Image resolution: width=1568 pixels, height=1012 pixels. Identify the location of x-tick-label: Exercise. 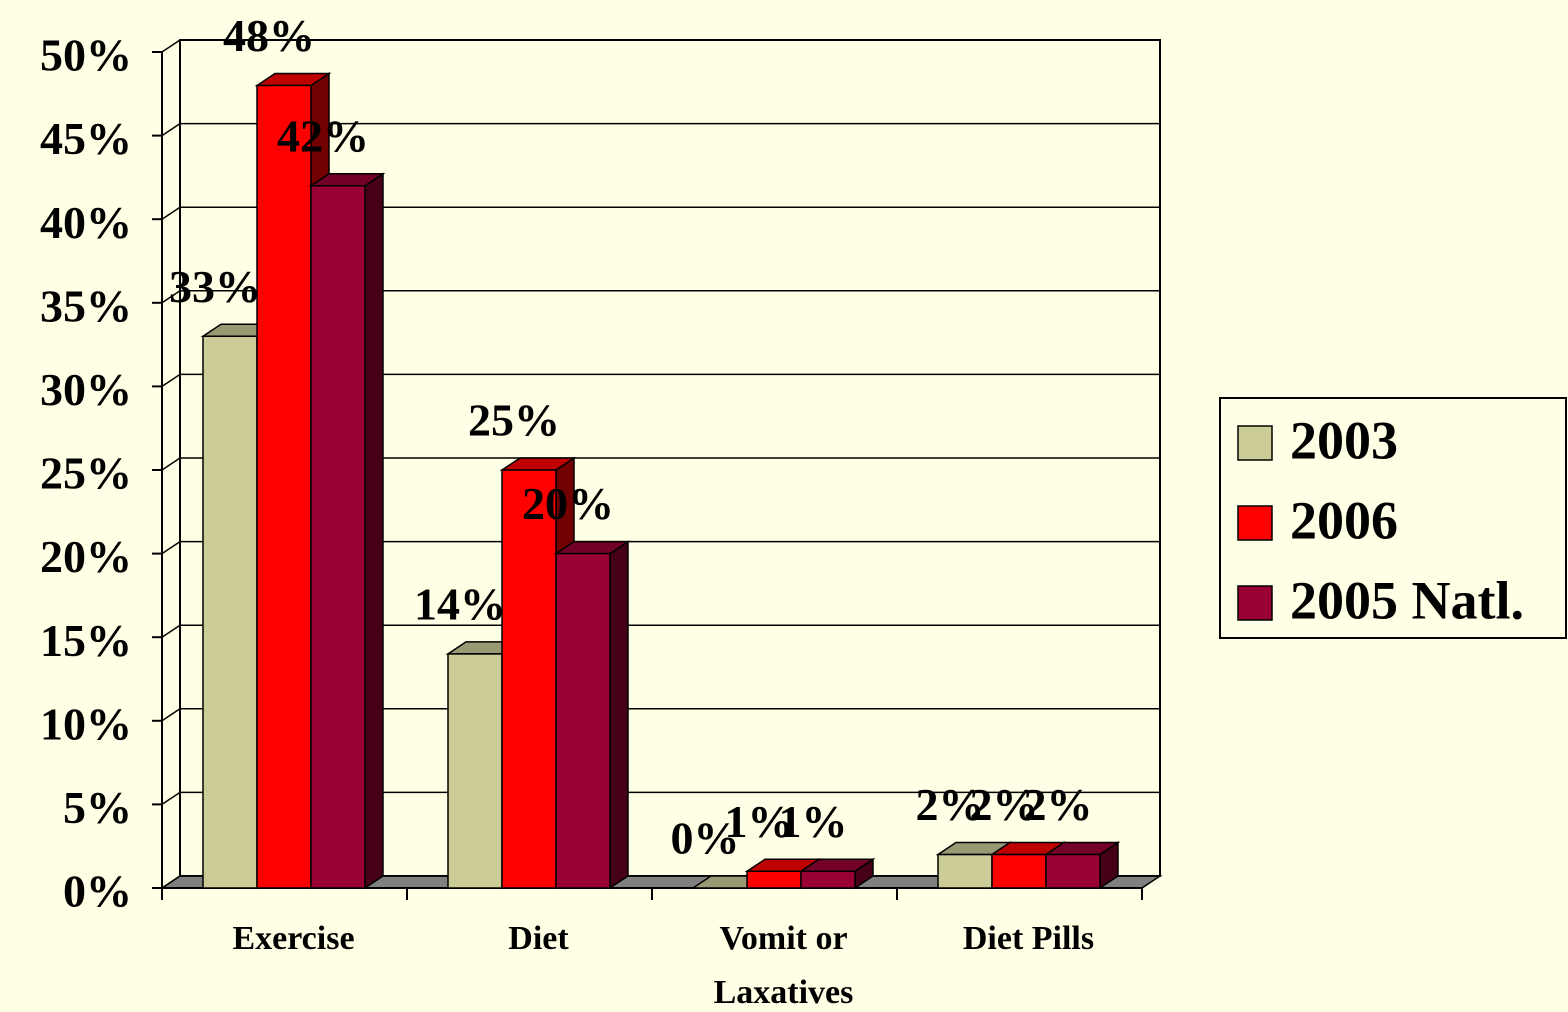
(293, 938).